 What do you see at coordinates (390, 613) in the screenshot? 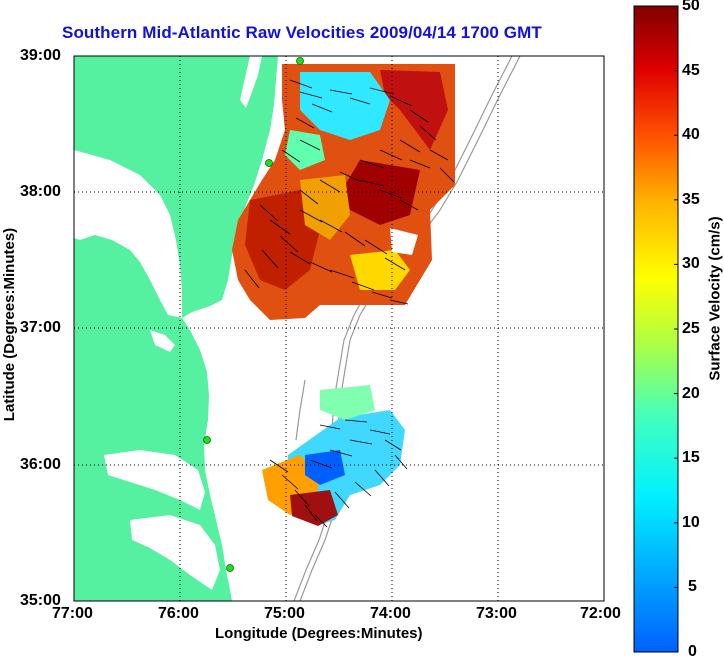
I see `x-tick-label: 74:00` at bounding box center [390, 613].